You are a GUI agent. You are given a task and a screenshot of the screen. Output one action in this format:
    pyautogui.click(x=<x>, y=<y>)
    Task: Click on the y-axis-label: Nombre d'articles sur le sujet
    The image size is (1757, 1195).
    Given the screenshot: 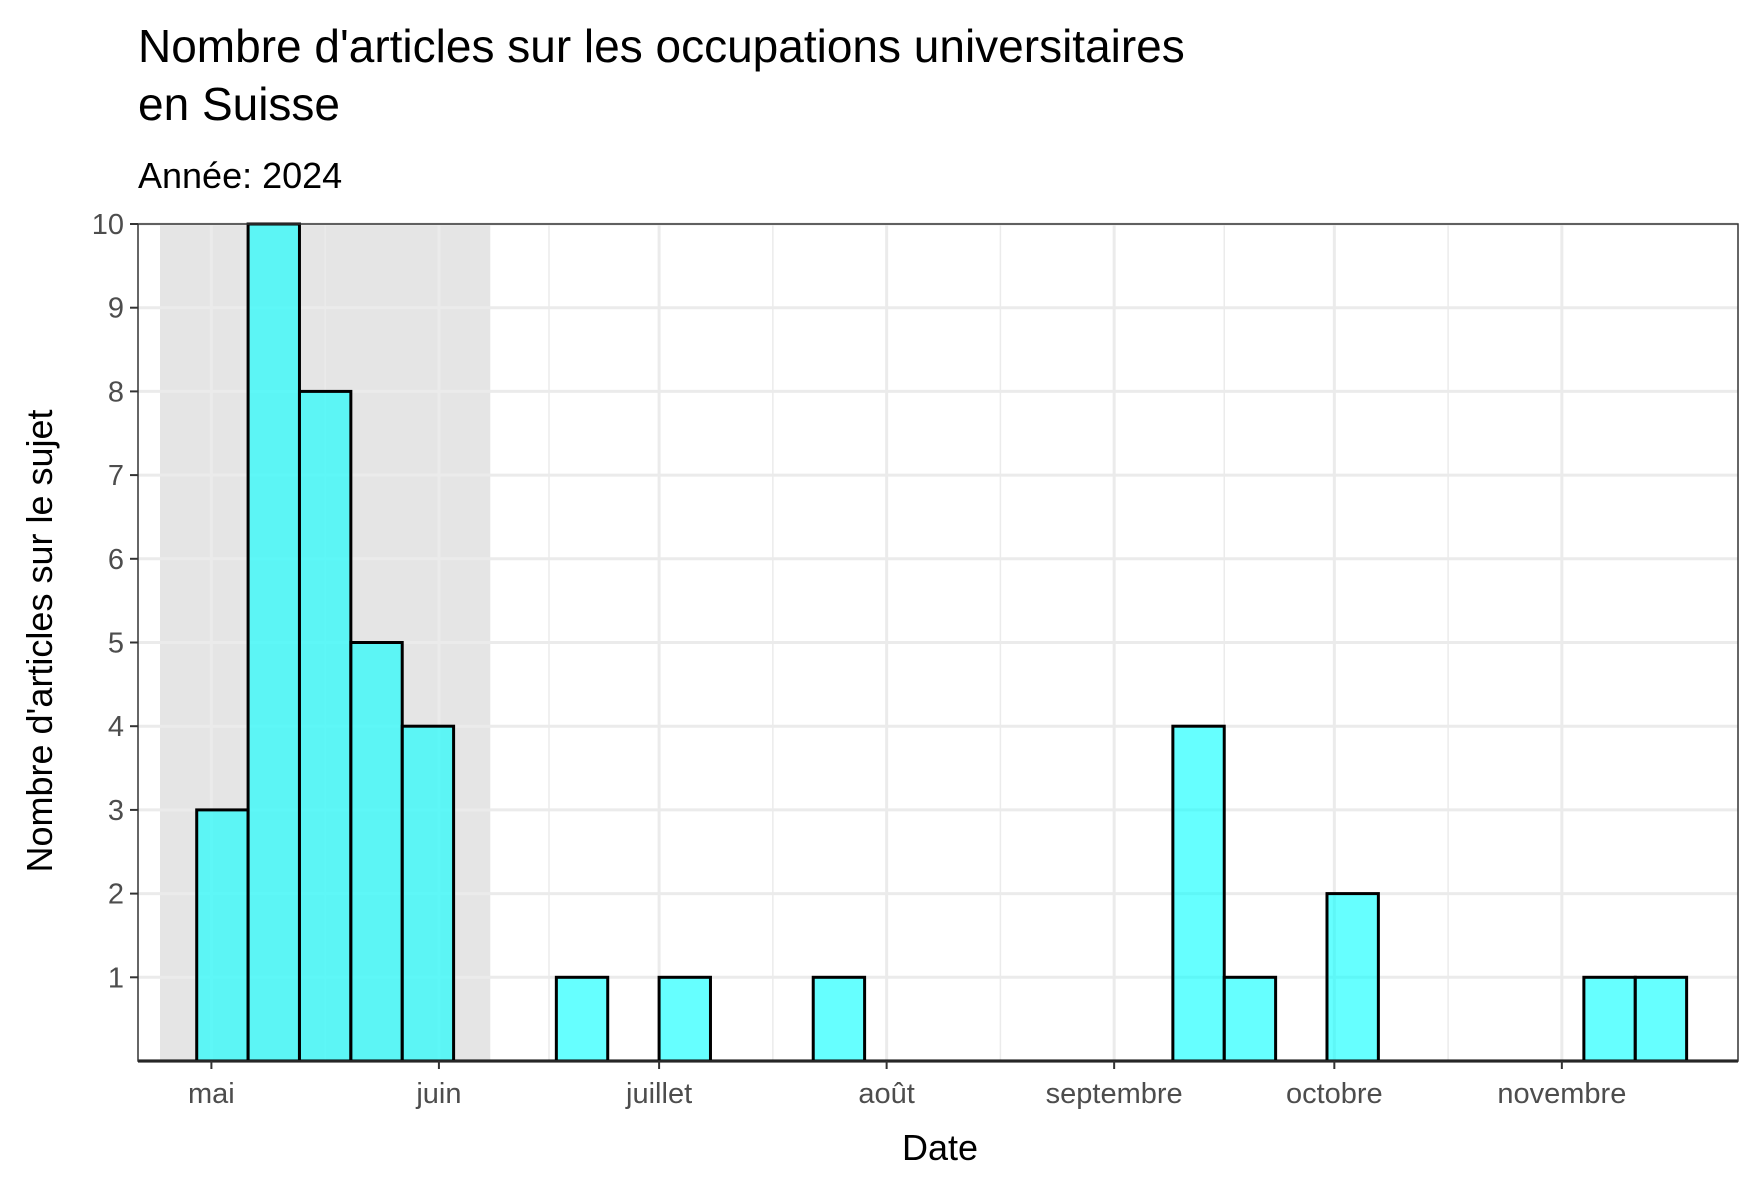 What is the action you would take?
    pyautogui.click(x=39, y=640)
    